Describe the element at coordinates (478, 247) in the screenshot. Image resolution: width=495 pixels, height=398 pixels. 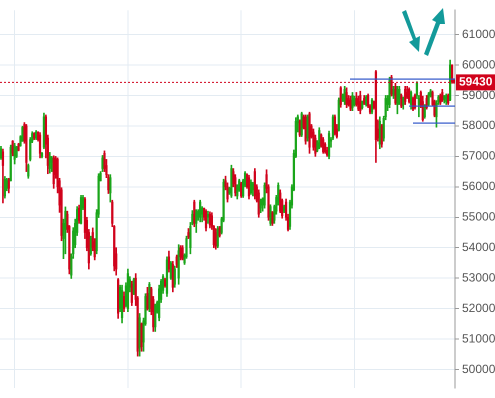
I see `y-tick-label: 54000` at that location.